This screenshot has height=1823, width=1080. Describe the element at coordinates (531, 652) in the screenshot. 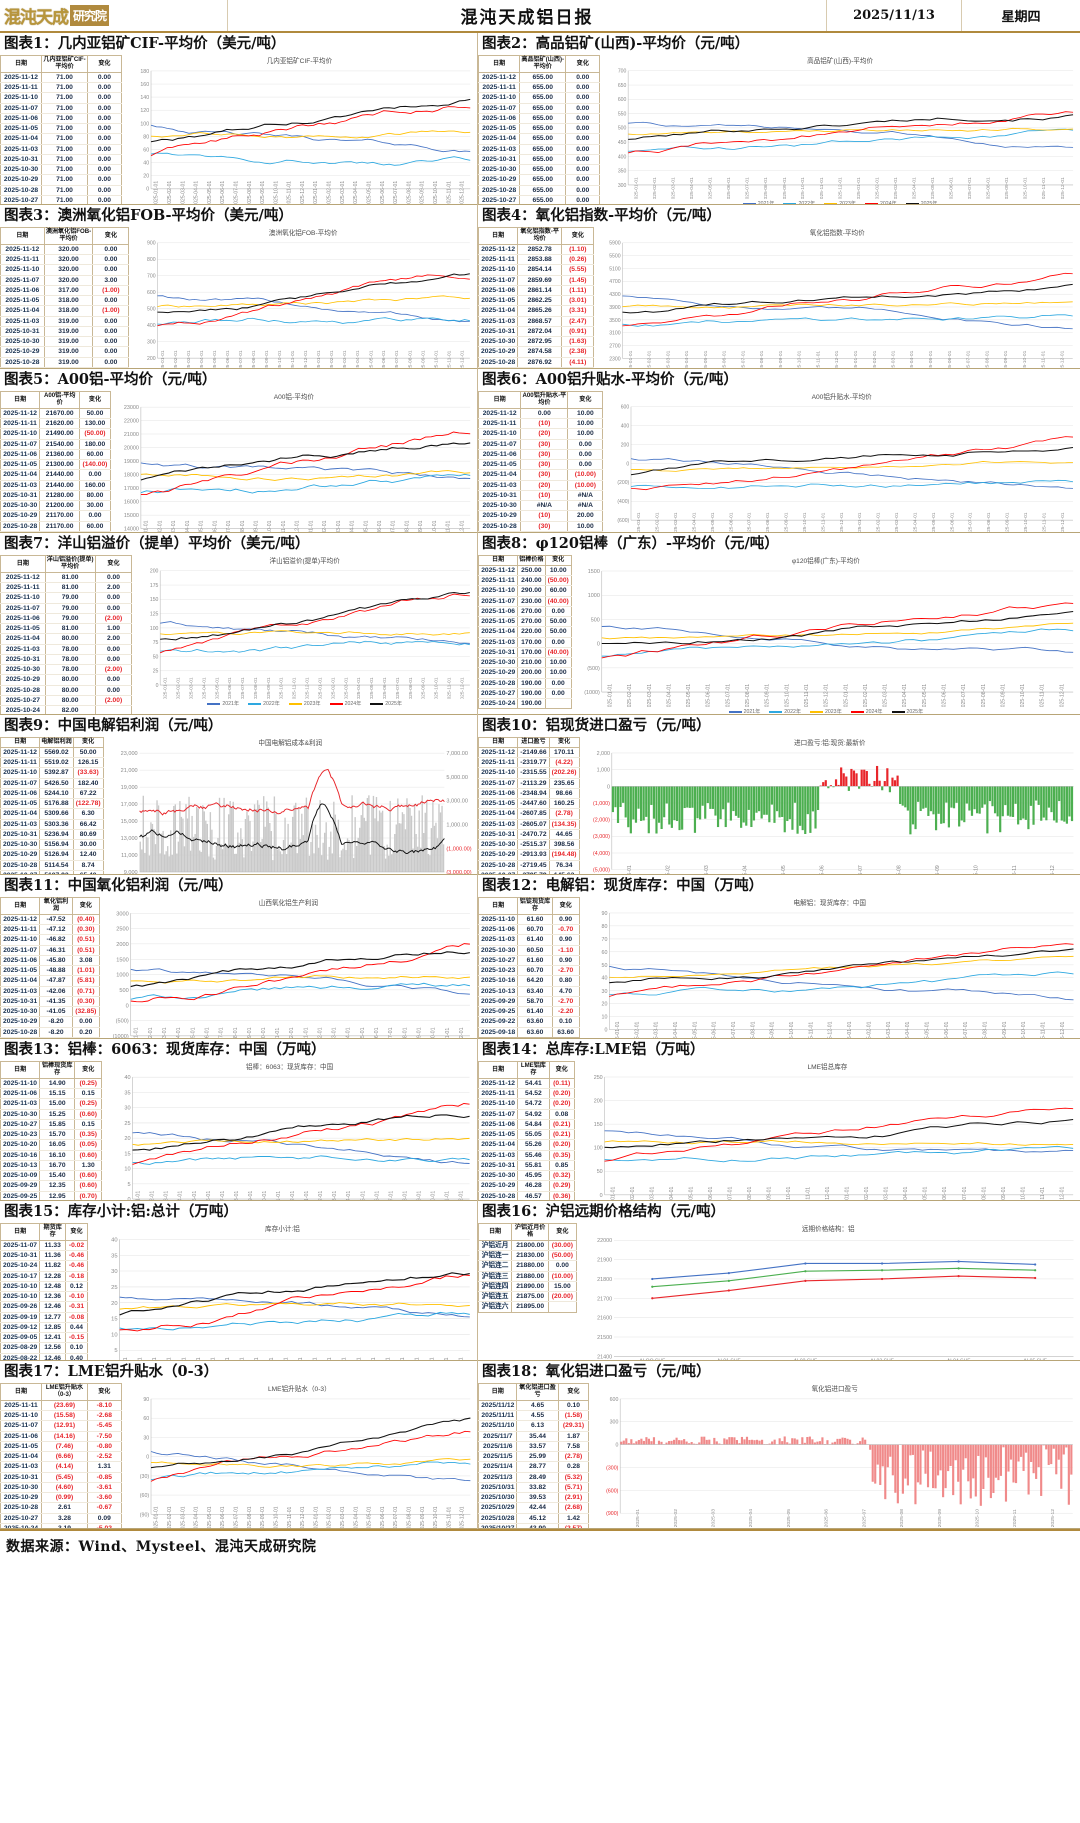

I see `cell-value: 170.00` at that location.